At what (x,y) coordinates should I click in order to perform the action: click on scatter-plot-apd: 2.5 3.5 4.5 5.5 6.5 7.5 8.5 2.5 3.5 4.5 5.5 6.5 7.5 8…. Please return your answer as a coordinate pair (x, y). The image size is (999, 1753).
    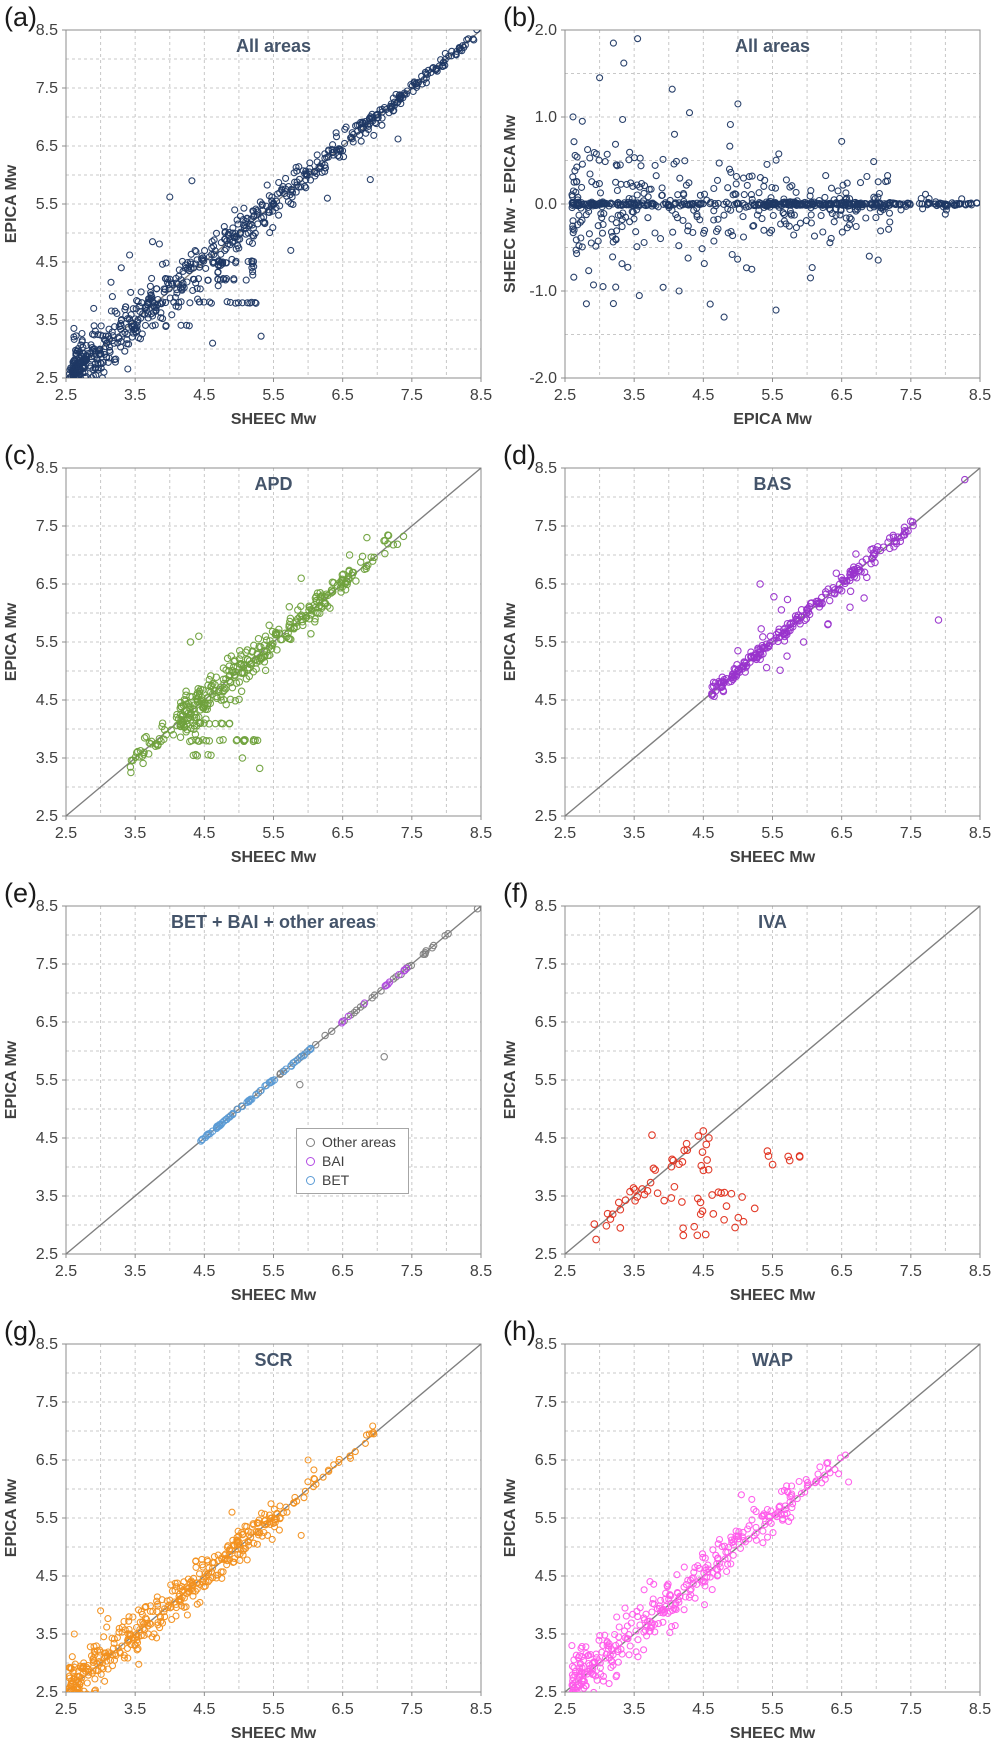
    Looking at the image, I should click on (247, 663).